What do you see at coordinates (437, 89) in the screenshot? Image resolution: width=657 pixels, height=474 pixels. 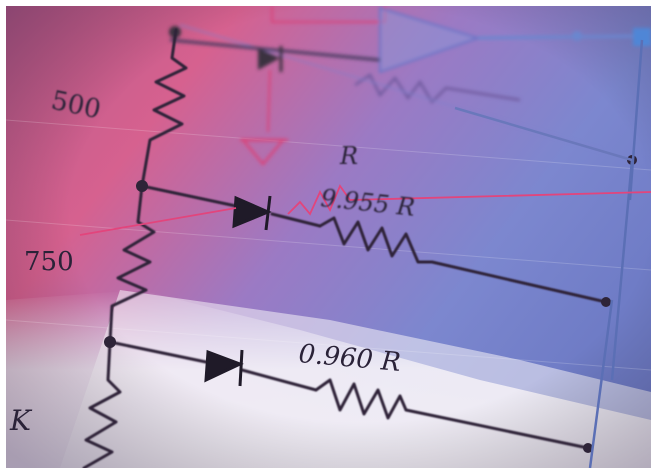 I see `feedback-resistor-blur` at bounding box center [437, 89].